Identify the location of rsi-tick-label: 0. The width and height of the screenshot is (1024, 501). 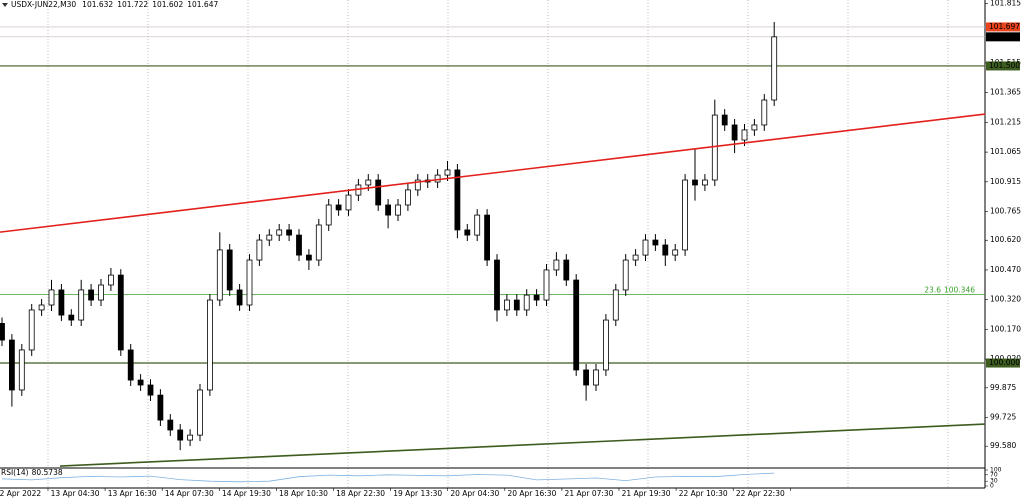
(992, 486).